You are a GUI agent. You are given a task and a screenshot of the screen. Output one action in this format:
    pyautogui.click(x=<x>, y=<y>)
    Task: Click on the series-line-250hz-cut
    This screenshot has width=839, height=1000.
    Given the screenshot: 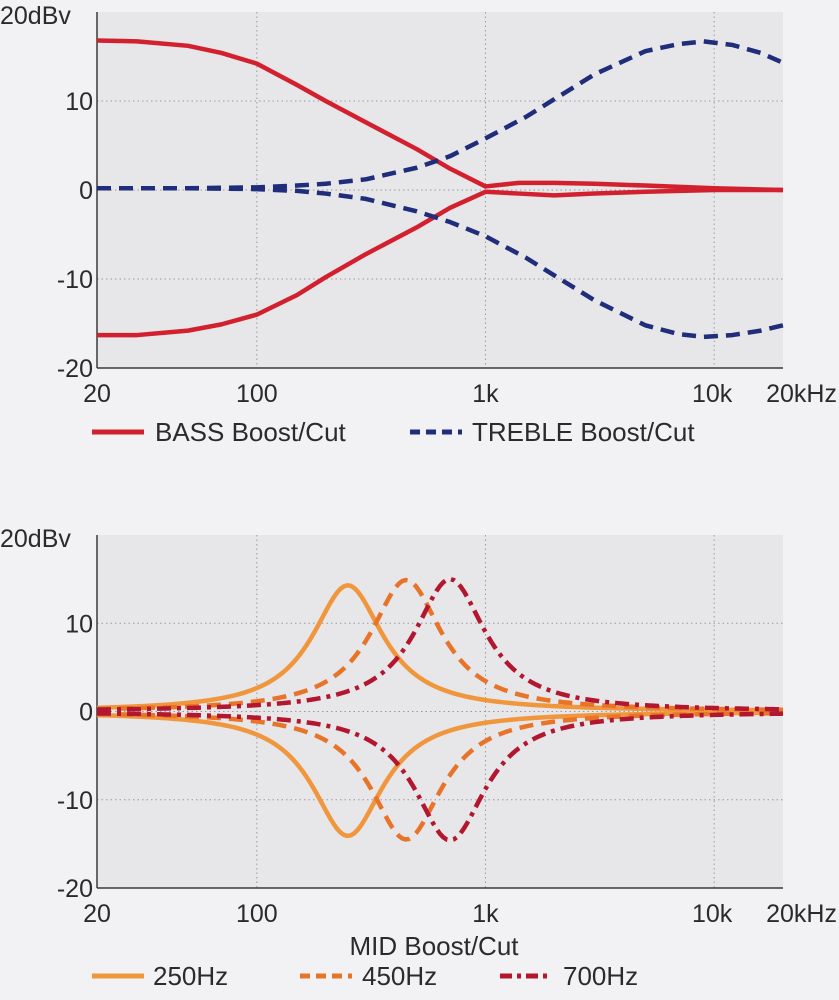 What is the action you would take?
    pyautogui.click(x=440, y=774)
    